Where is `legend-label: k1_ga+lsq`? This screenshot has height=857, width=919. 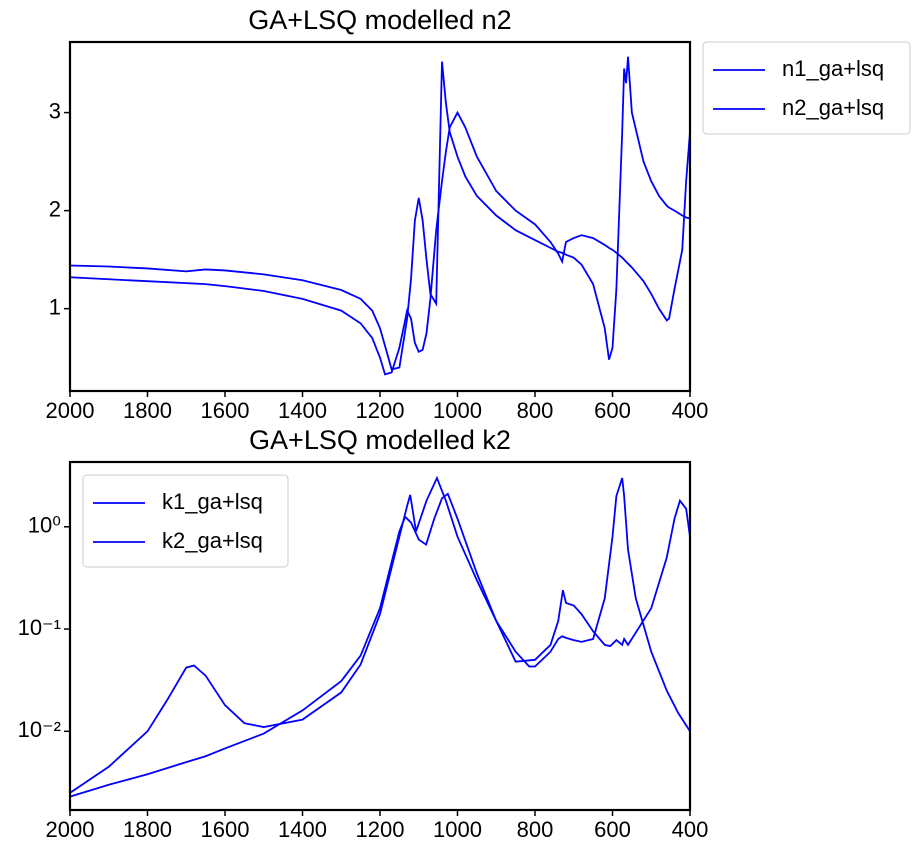
legend-label: k1_ga+lsq is located at coordinates (212, 501).